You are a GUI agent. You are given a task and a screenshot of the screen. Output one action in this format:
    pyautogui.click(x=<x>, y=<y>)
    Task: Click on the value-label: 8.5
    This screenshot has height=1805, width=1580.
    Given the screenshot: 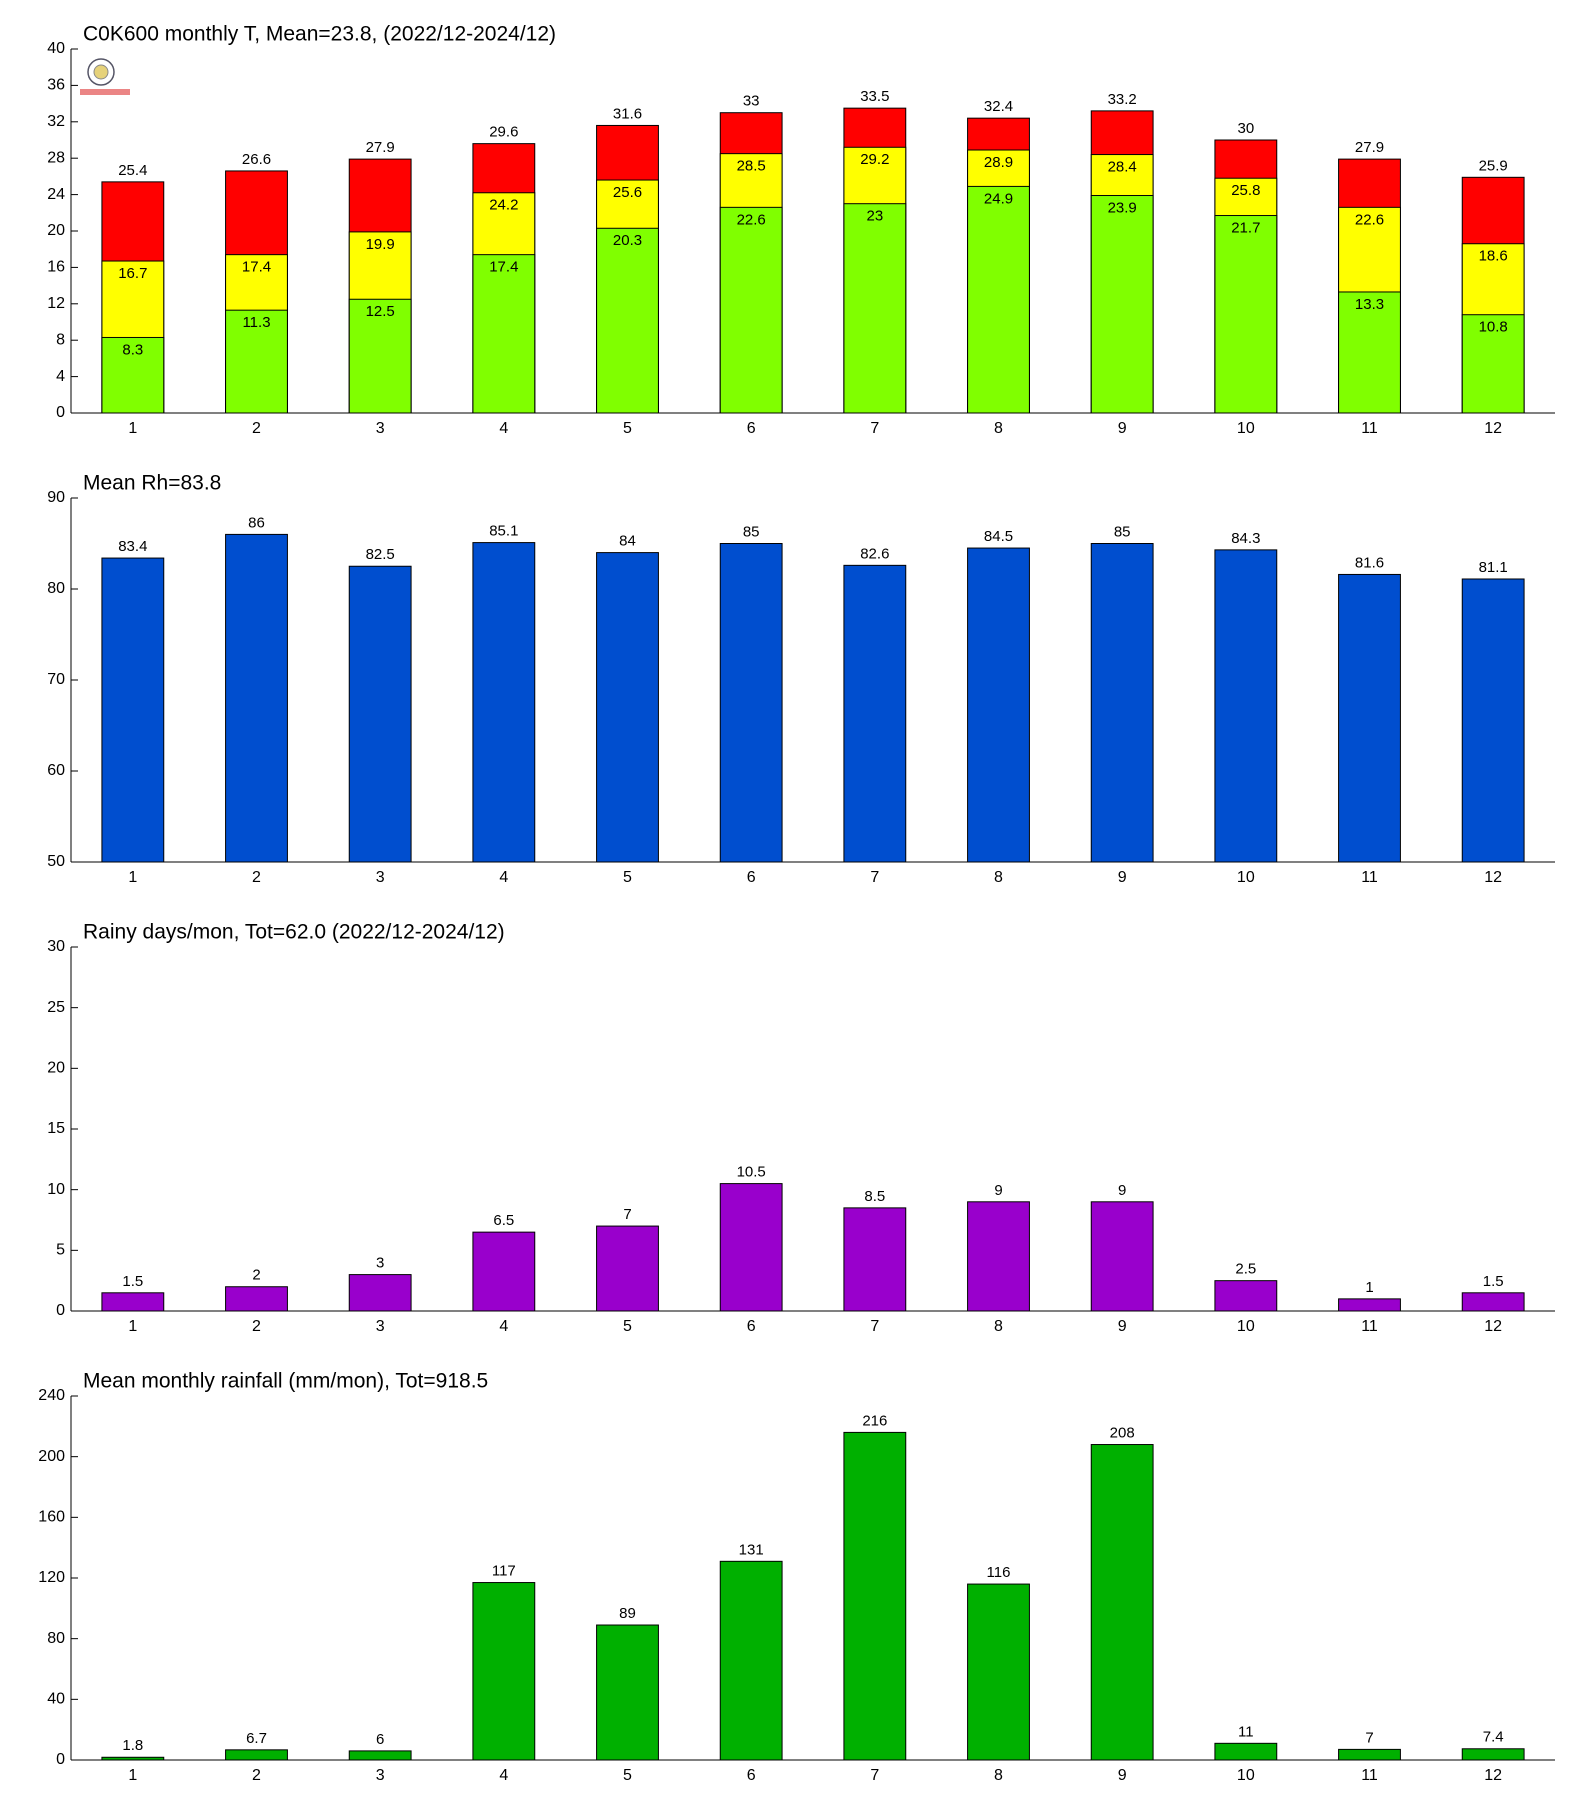 What is the action you would take?
    pyautogui.click(x=874, y=1196)
    